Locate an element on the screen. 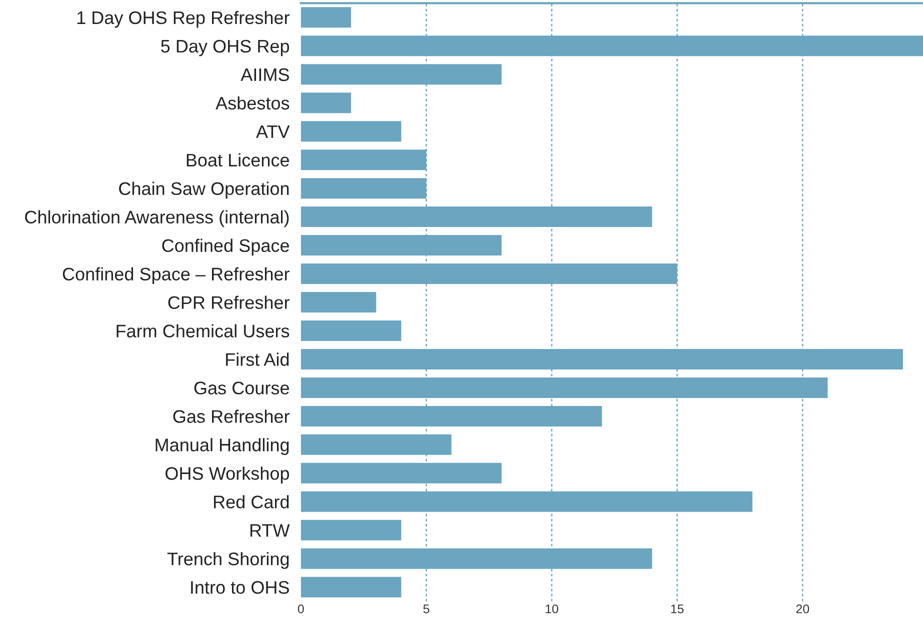 The width and height of the screenshot is (923, 633). y-tick-label: Chlorination Awareness (internal) is located at coordinates (157, 219).